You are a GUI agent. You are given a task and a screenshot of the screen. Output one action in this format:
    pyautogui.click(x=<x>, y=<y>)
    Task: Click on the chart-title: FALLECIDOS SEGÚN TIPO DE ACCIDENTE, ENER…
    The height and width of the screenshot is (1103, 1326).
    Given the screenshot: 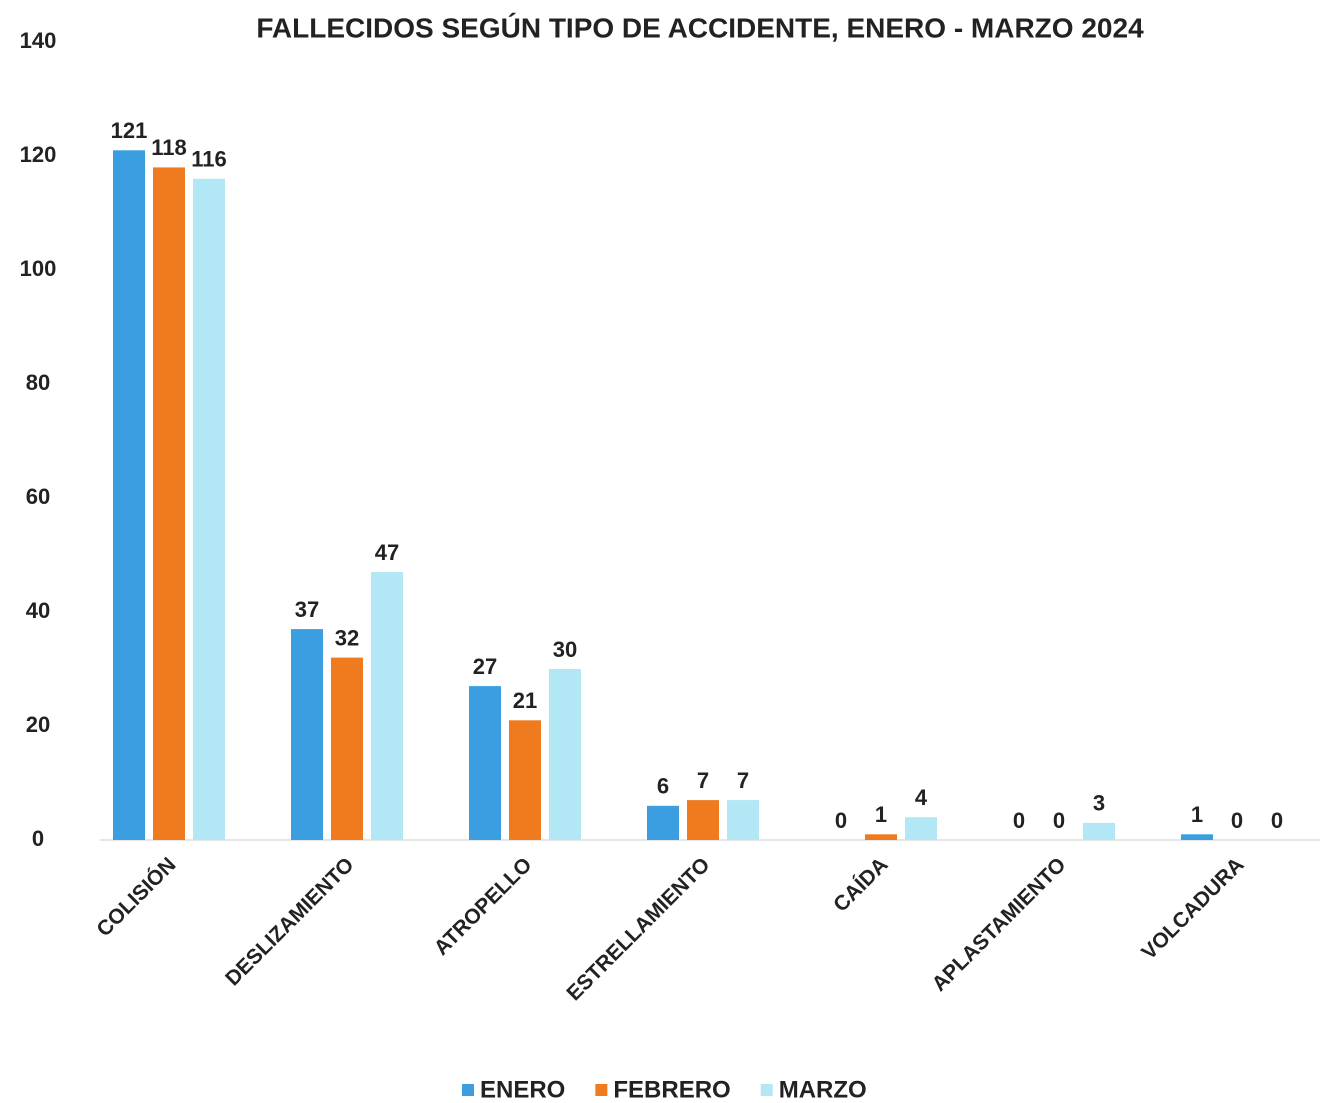 What is the action you would take?
    pyautogui.click(x=700, y=27)
    